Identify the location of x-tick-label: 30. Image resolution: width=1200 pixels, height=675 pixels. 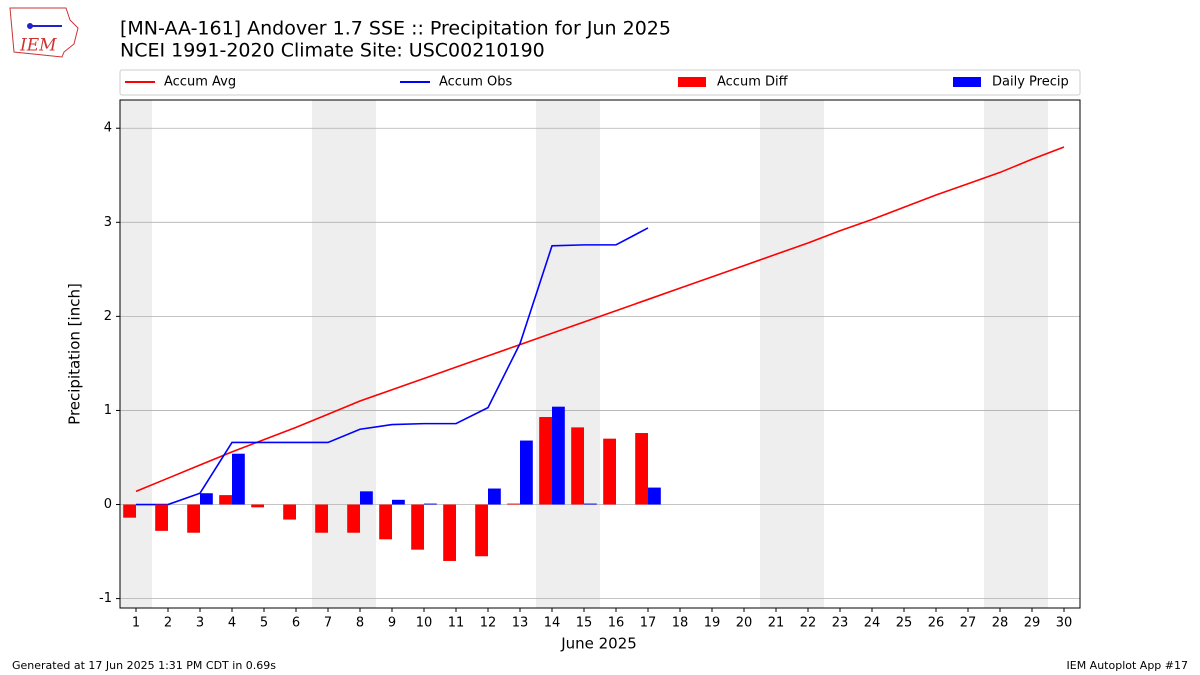
(1064, 623).